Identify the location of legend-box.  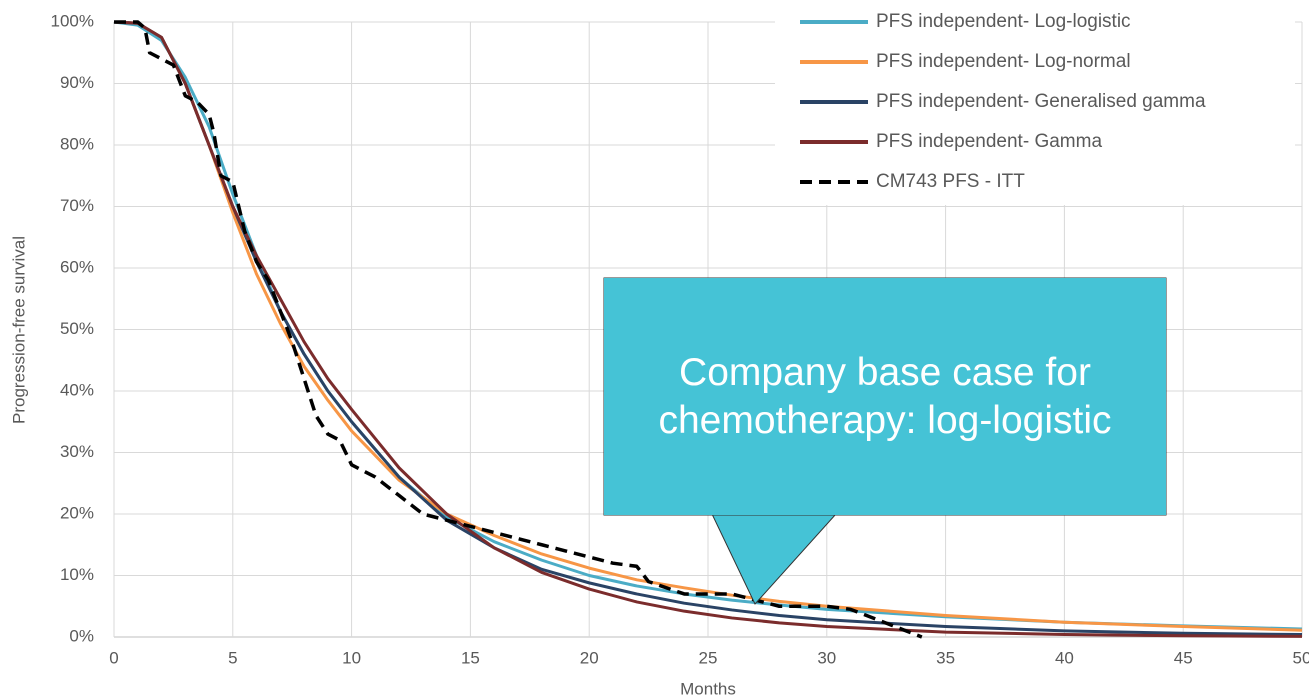
(1035, 105).